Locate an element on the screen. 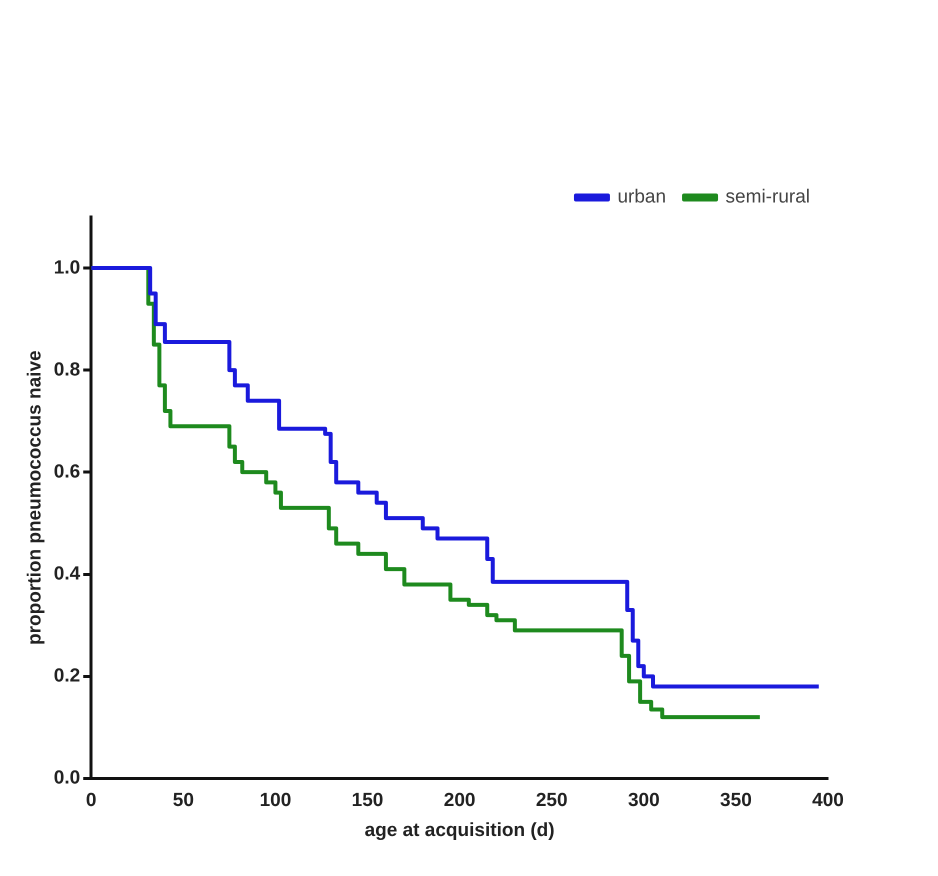 This screenshot has width=938, height=876. y-tick-label: 1.0 is located at coordinates (67, 267).